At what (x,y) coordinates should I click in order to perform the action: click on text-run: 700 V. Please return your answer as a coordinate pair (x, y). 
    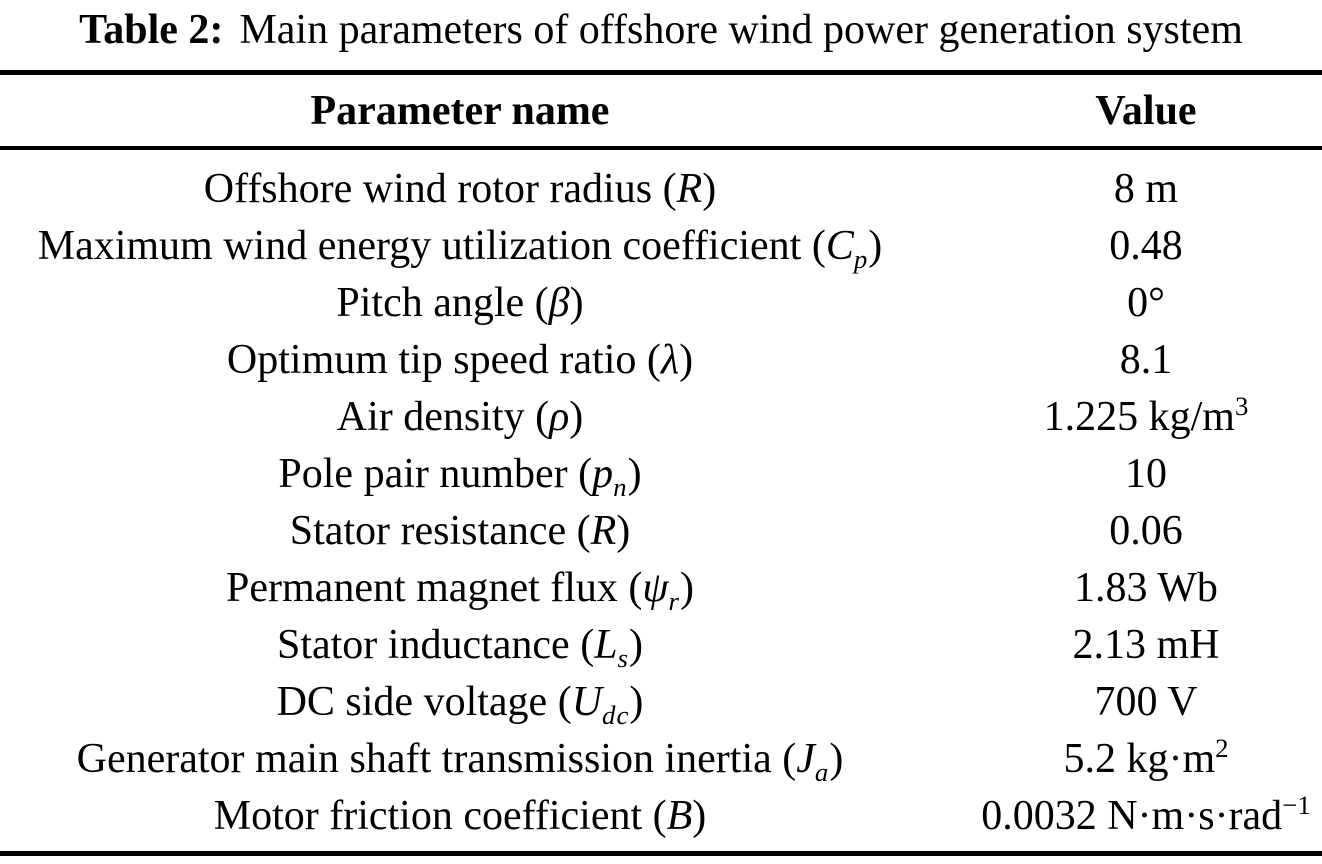
    Looking at the image, I should click on (1146, 701).